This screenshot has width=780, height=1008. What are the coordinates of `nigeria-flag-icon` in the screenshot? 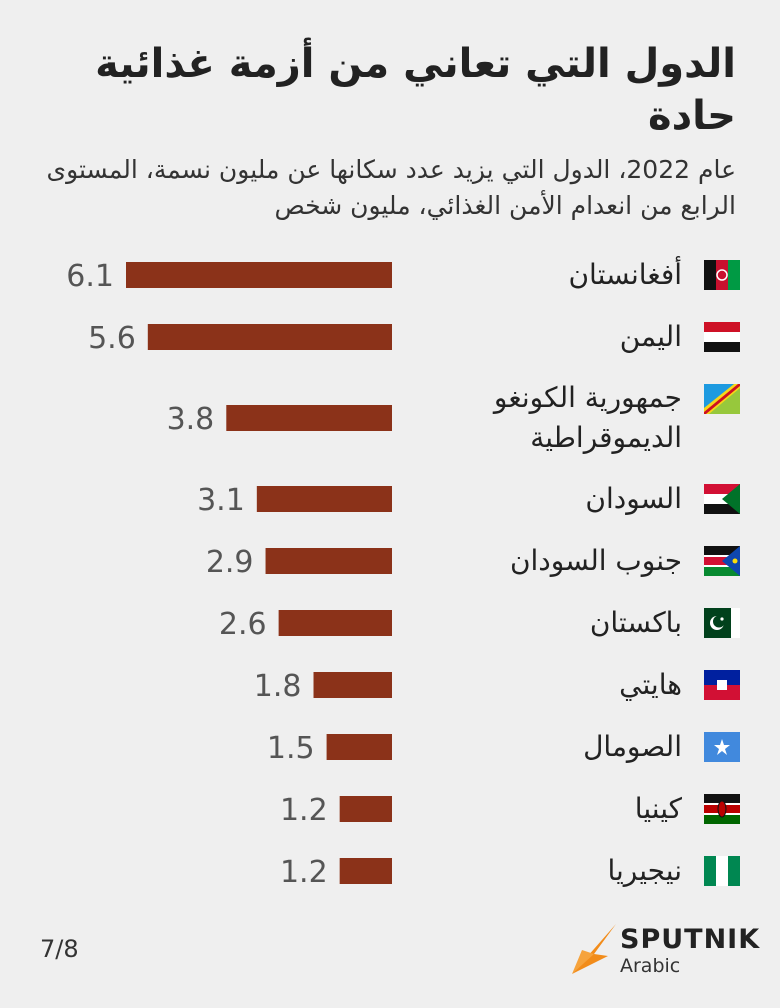 It's located at (722, 871).